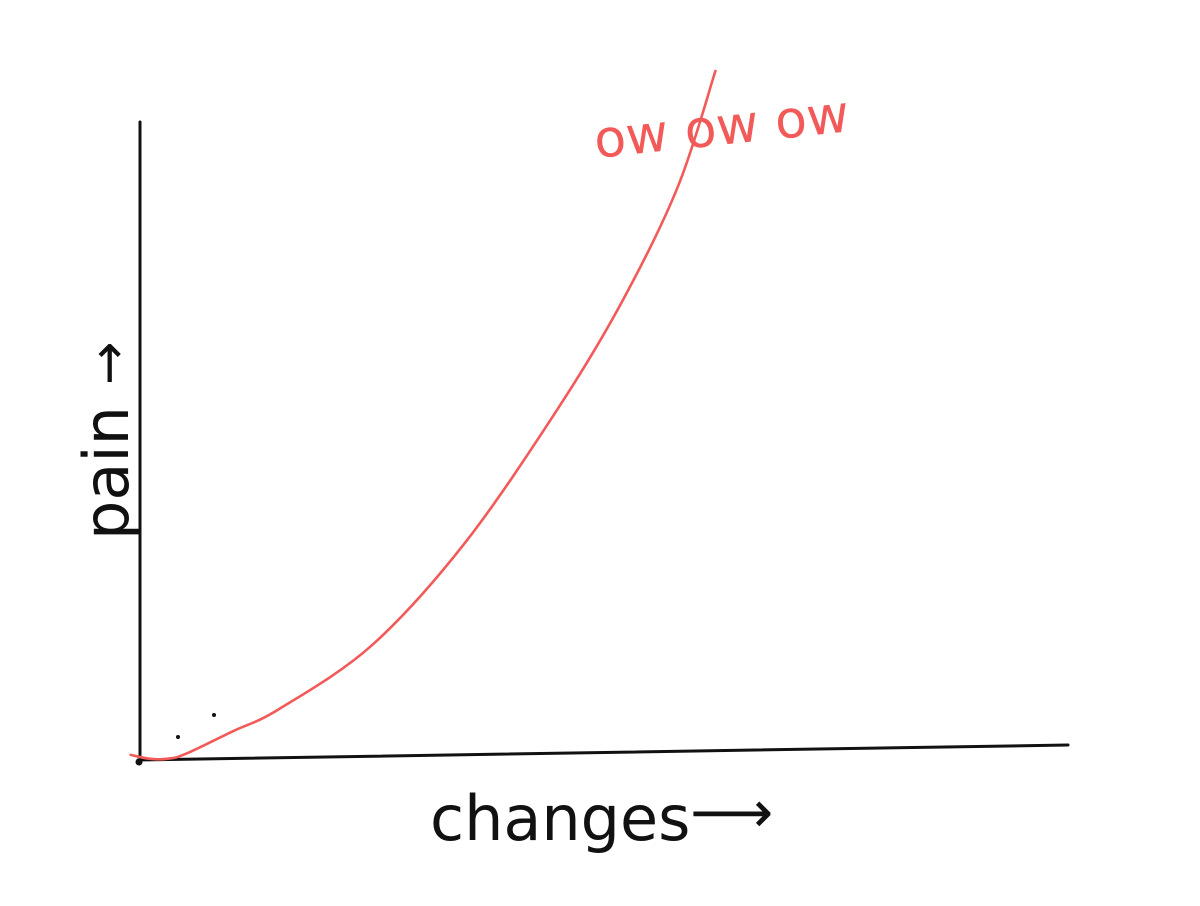 The height and width of the screenshot is (906, 1200). I want to click on y-axis-arrow: →, so click(109, 363).